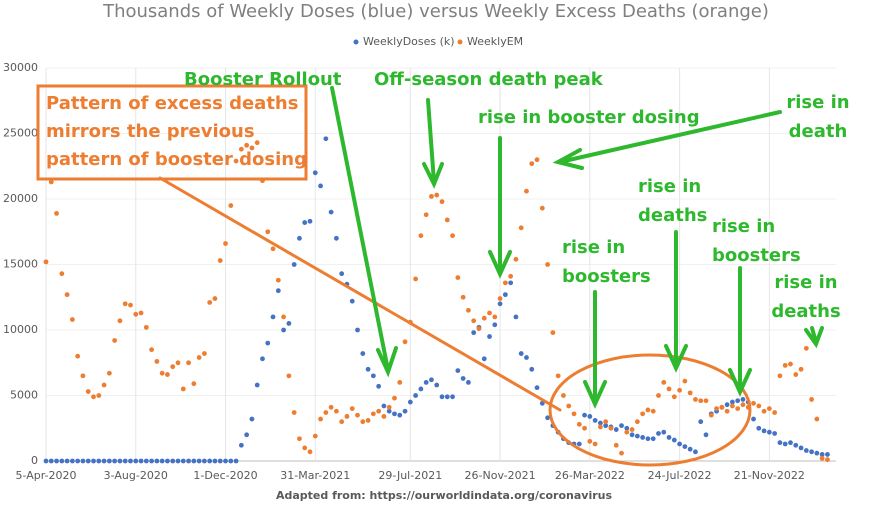  Describe the element at coordinates (136, 475) in the screenshot. I see `x-tick-label: 3-Aug-2020` at that location.